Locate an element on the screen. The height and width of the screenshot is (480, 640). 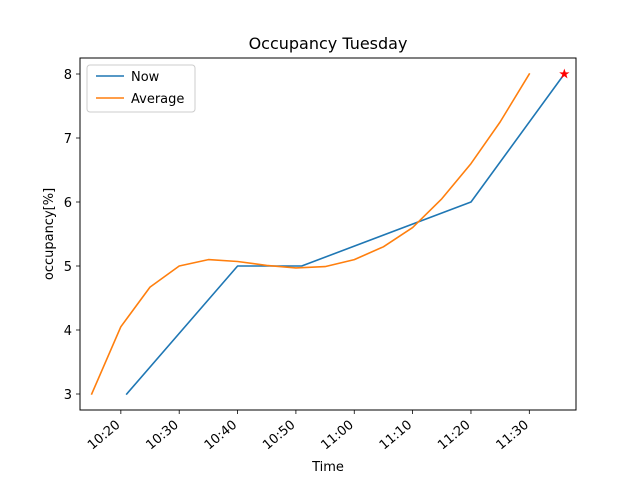
star-marker is located at coordinates (564, 73).